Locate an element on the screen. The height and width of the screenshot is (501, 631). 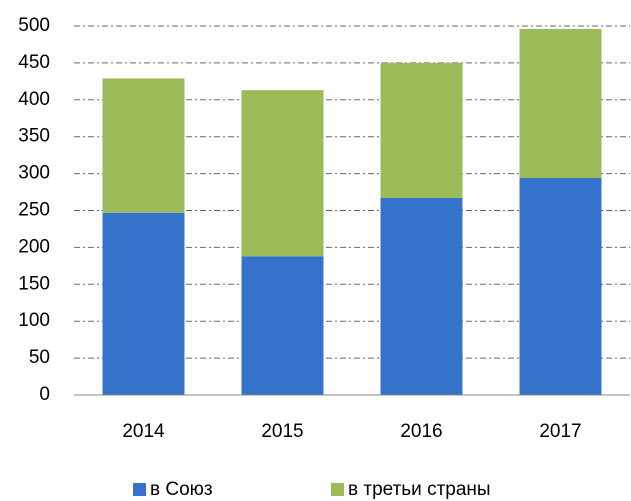
y-tick-label: 400 is located at coordinates (34, 99).